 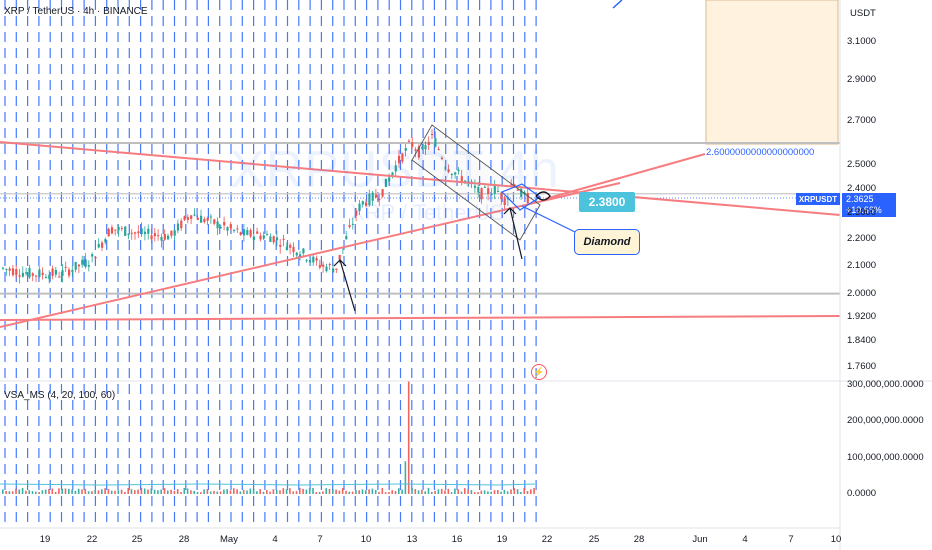 What do you see at coordinates (885, 421) in the screenshot?
I see `volume-tick-label: 200,000,000.0000` at bounding box center [885, 421].